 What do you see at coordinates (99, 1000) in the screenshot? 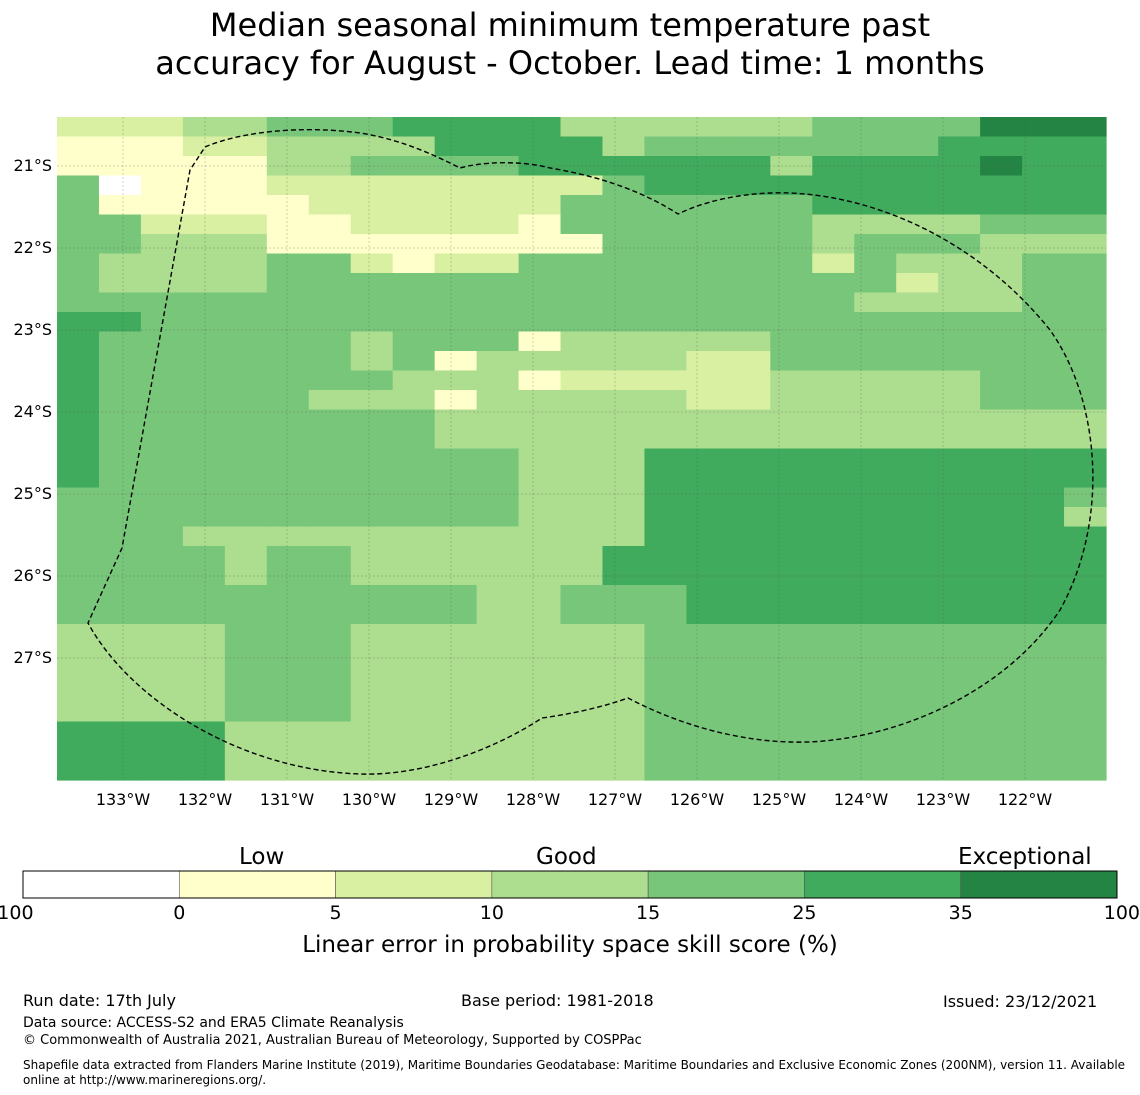
I see `run-date: Run date: 17th July` at bounding box center [99, 1000].